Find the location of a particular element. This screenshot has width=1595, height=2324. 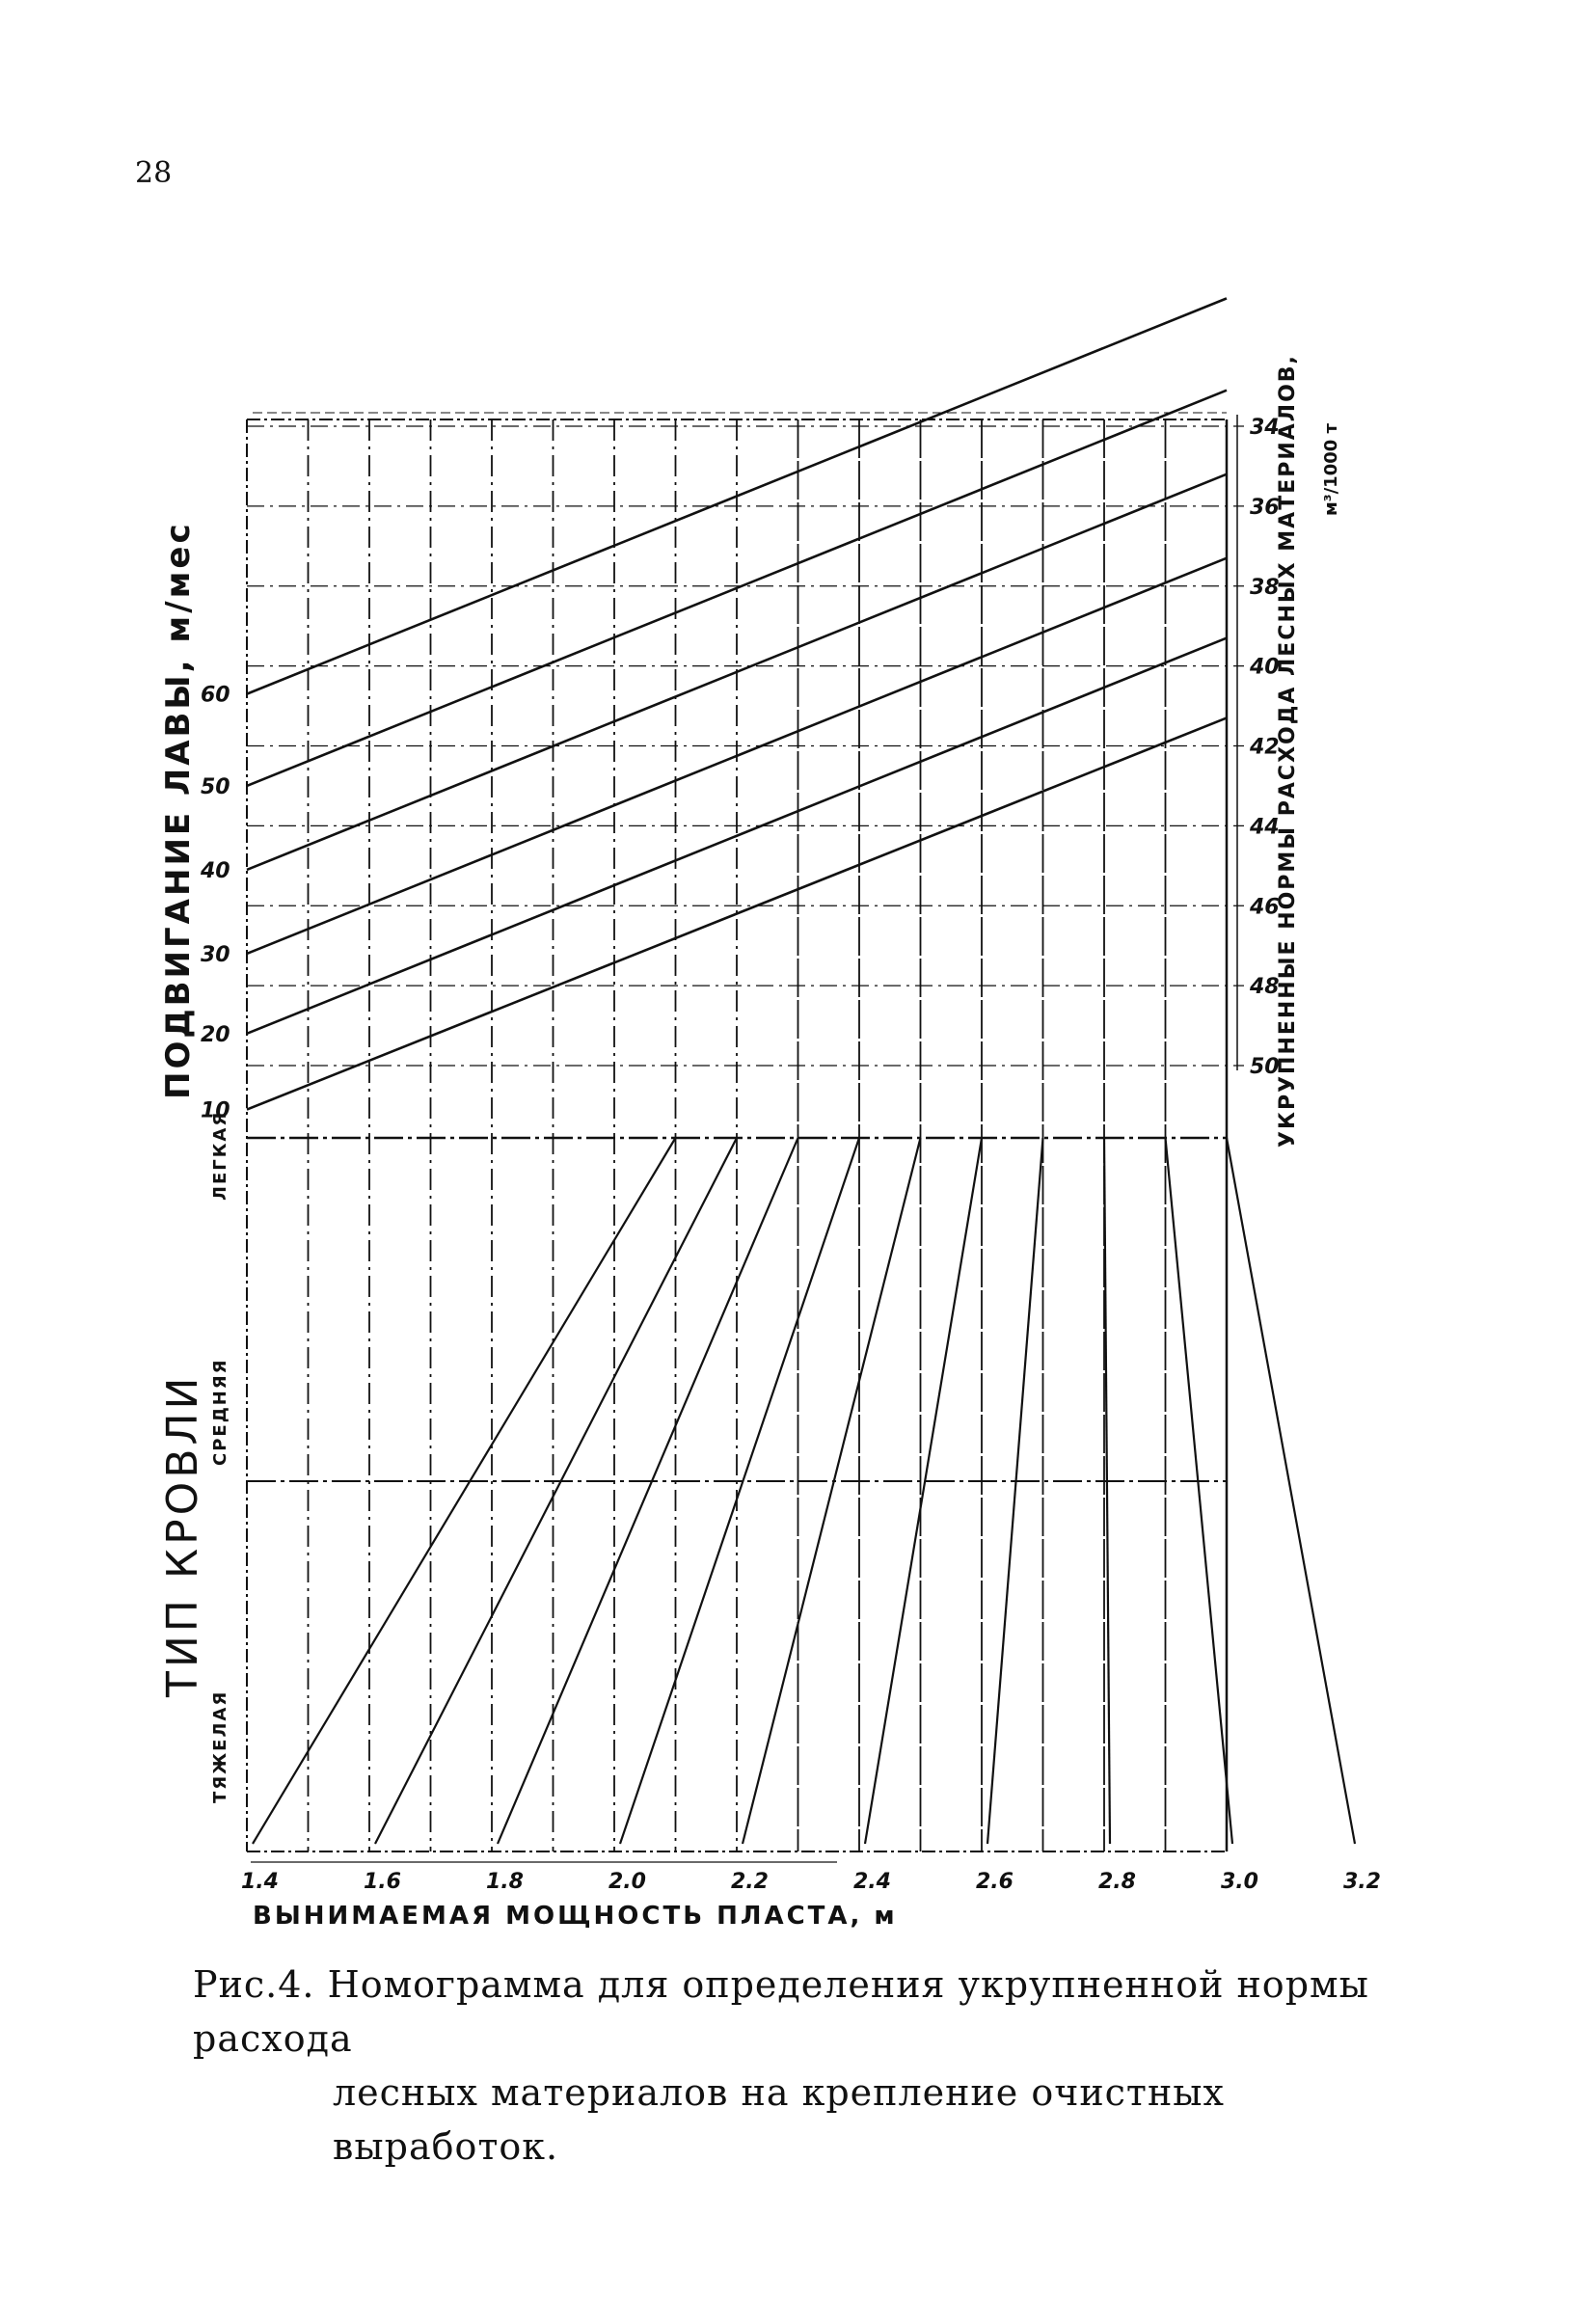

left-tick-label: 10 is located at coordinates (215, 1111).